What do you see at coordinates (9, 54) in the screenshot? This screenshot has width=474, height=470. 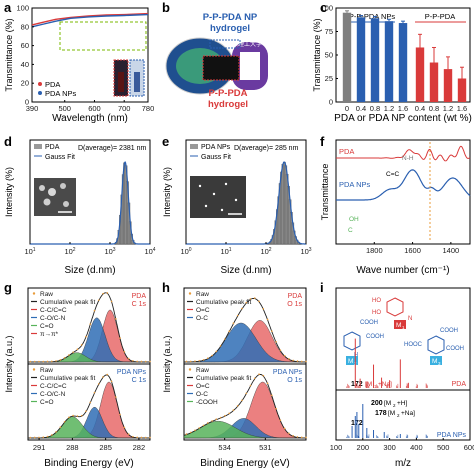 I see `panel-a-ylabel: Transmittance (%)` at bounding box center [9, 54].